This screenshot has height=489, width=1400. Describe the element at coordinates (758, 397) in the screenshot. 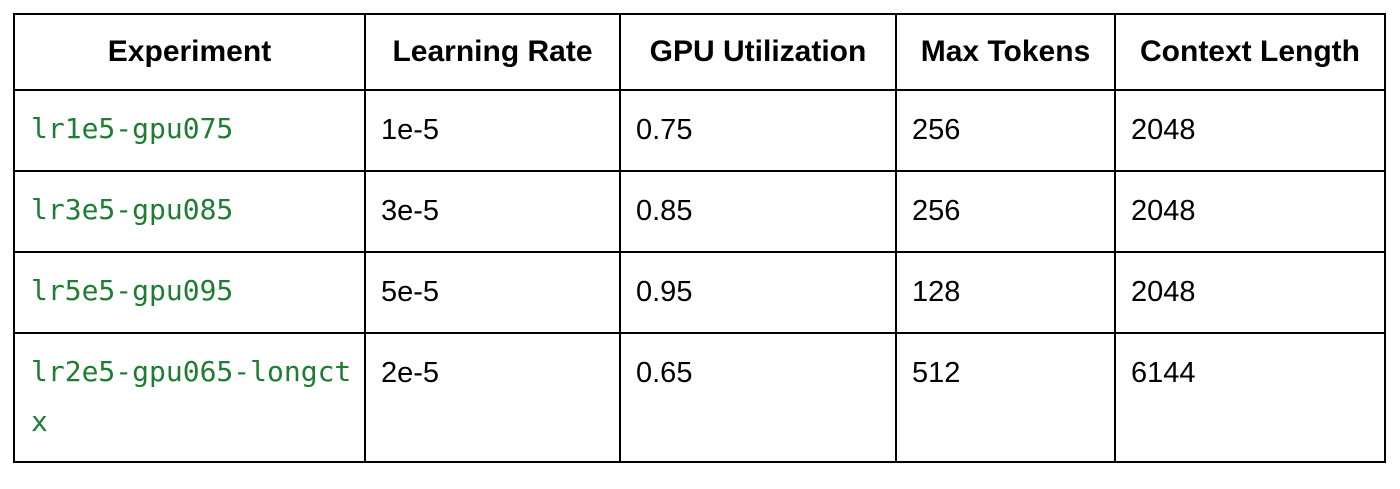

I see `gpu-utilization-cell: 0.65` at that location.